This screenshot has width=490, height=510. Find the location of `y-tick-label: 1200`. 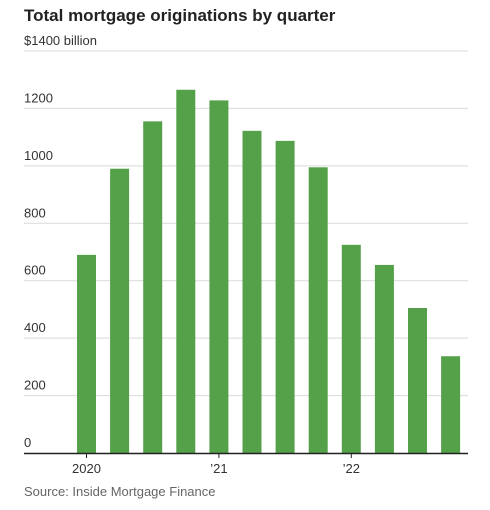

y-tick-label: 1200 is located at coordinates (38, 97).